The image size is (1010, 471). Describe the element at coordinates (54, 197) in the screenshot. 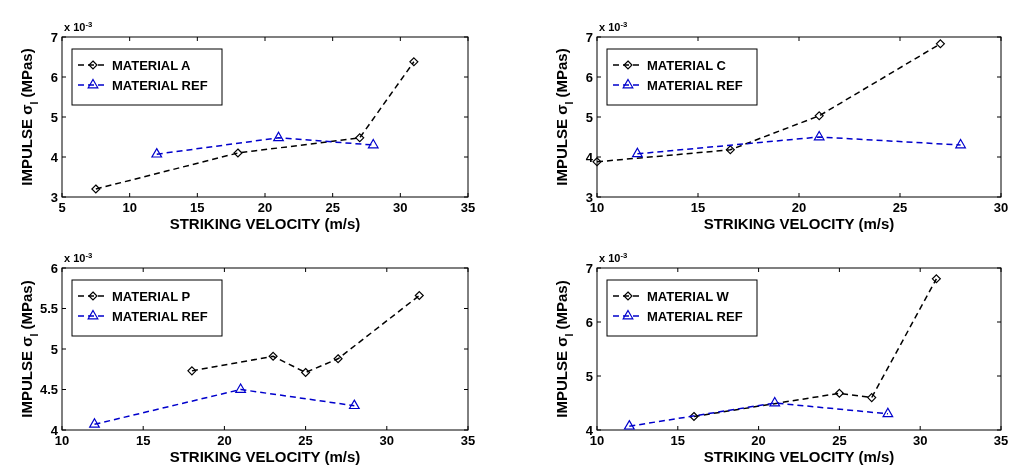

I see `y-tick-label: 3` at that location.